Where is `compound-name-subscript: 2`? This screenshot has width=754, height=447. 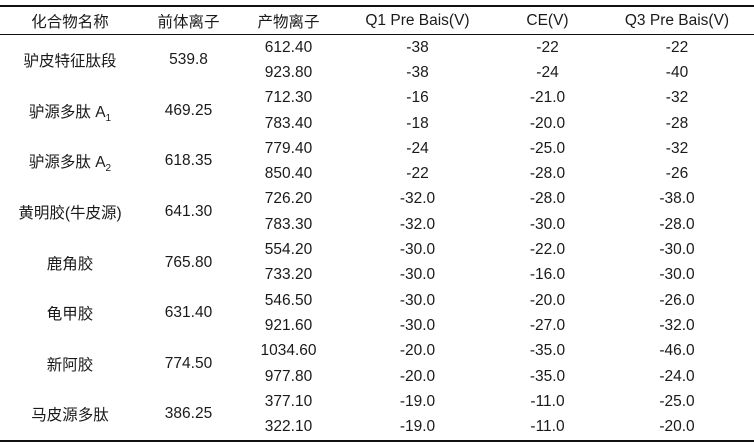 compound-name-subscript: 2 is located at coordinates (108, 169).